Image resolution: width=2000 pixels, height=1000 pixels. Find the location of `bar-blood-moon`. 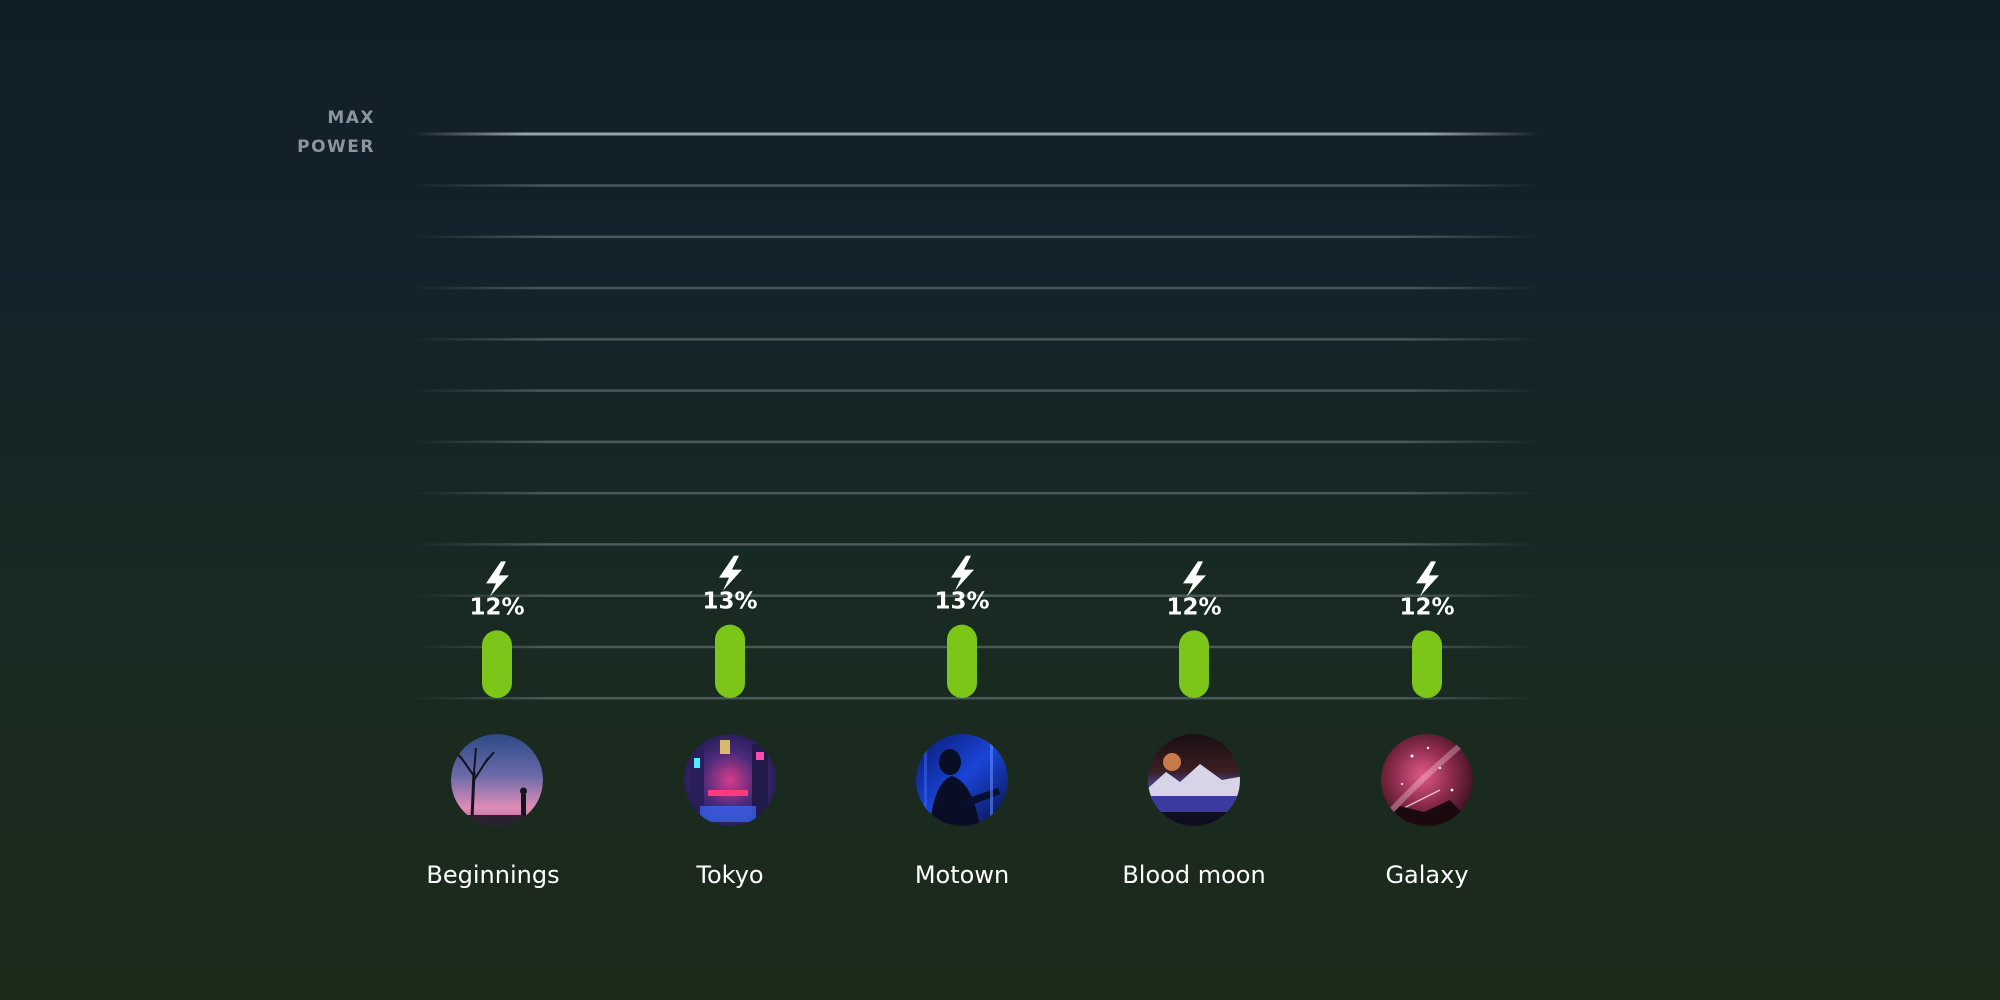

bar-blood-moon is located at coordinates (1194, 664).